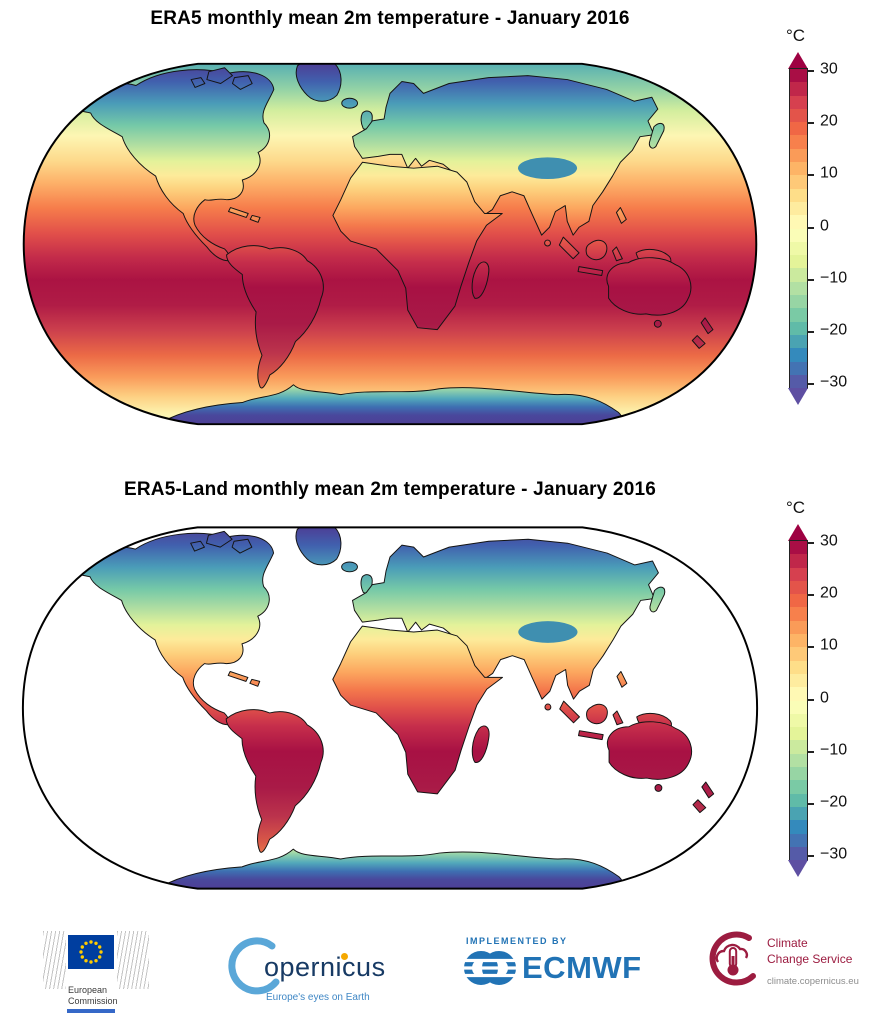  What do you see at coordinates (517, 941) in the screenshot?
I see `ecmwf-kicker: IMPLEMENTED BY` at bounding box center [517, 941].